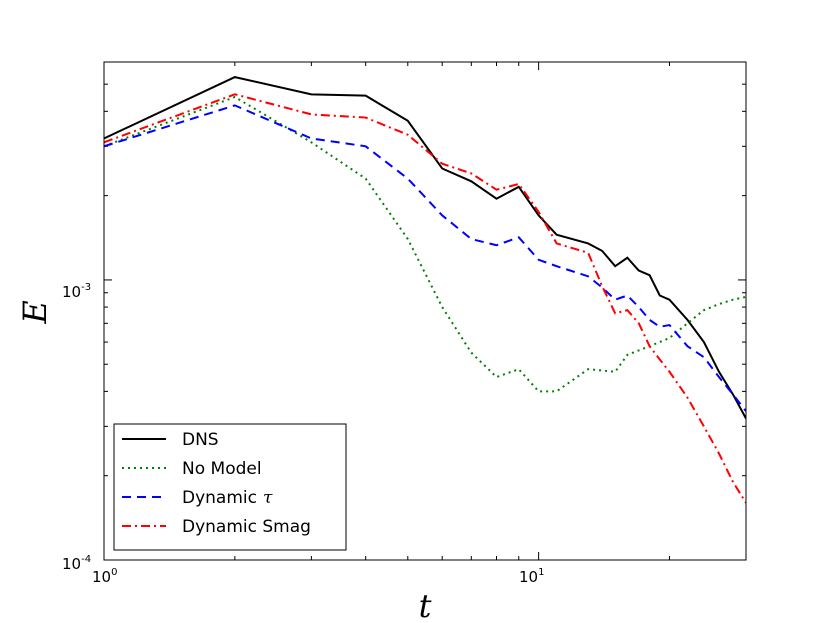 The image size is (830, 623). What do you see at coordinates (541, 572) in the screenshot?
I see `x-tick-label-10-exp: 1` at bounding box center [541, 572].